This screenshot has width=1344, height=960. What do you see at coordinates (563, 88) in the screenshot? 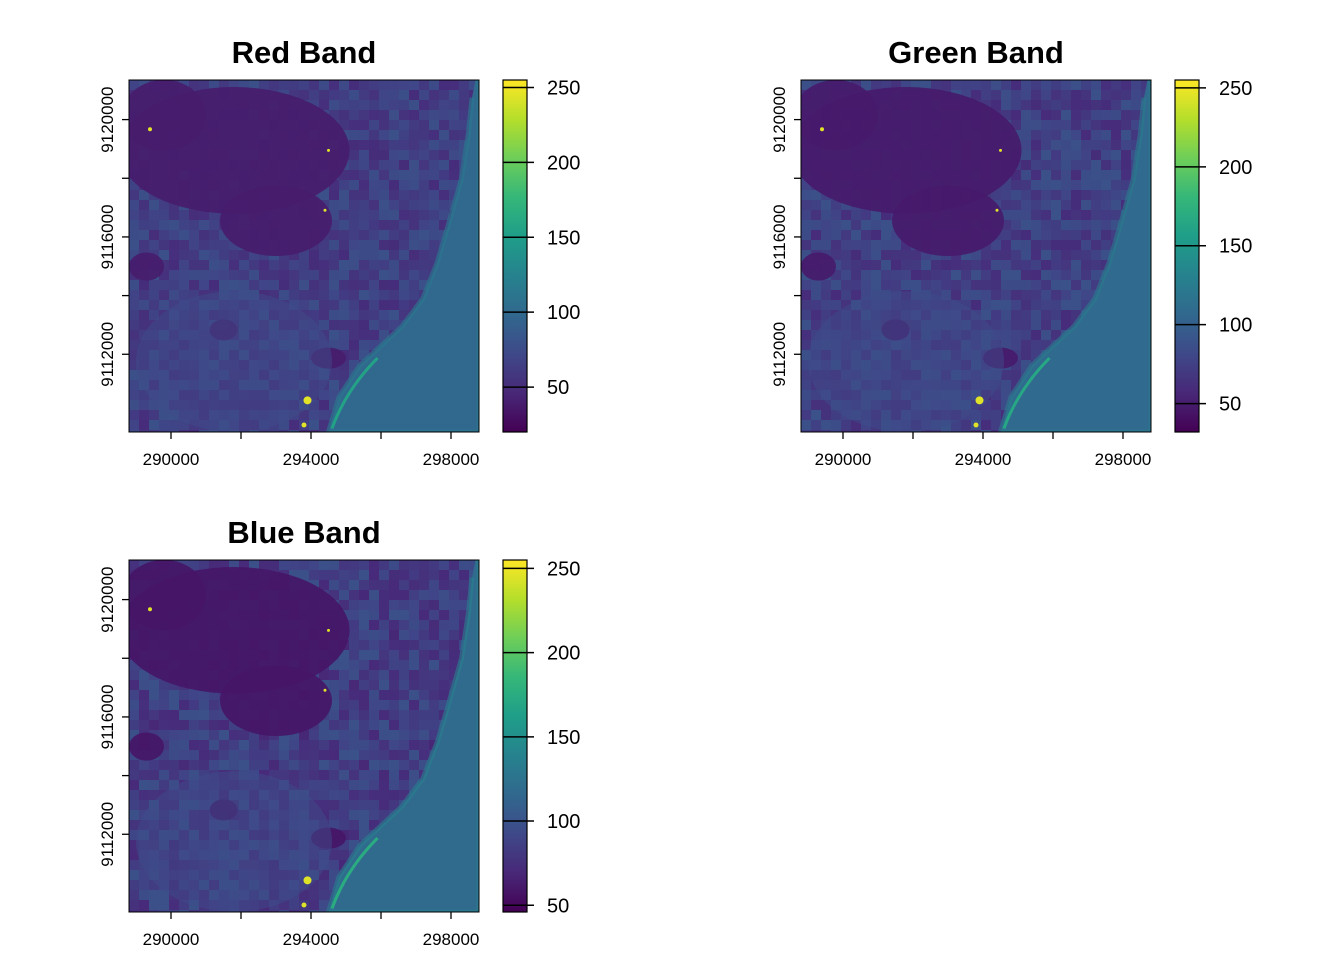
I see `colorbar-tick-label: 250` at bounding box center [563, 88].